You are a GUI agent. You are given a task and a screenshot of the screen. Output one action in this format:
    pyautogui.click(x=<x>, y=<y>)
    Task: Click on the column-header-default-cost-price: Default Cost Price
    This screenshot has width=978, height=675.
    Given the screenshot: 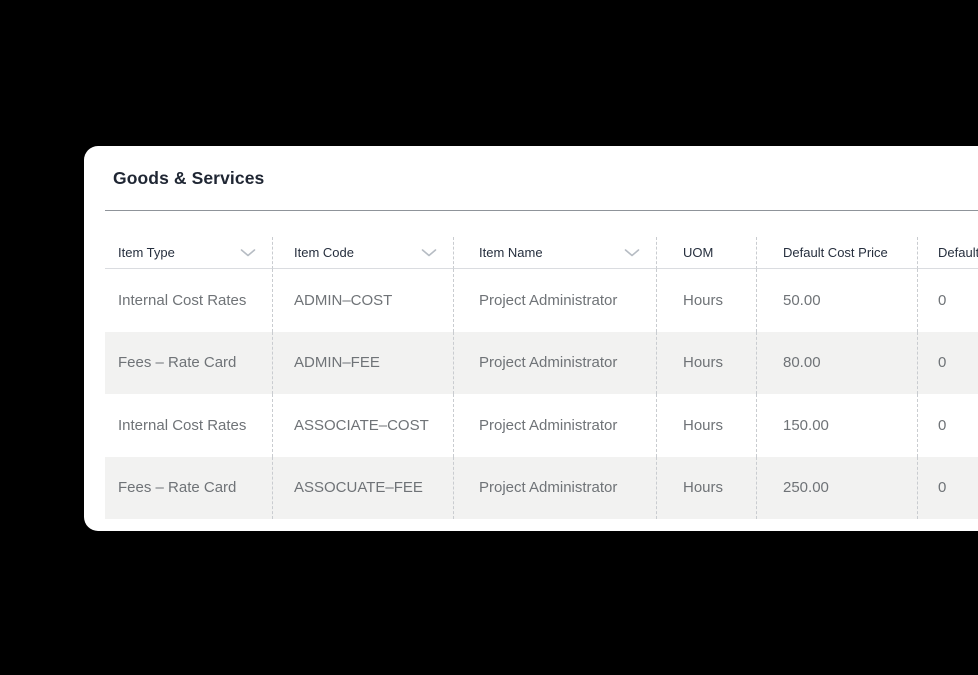 What is the action you would take?
    pyautogui.click(x=836, y=253)
    